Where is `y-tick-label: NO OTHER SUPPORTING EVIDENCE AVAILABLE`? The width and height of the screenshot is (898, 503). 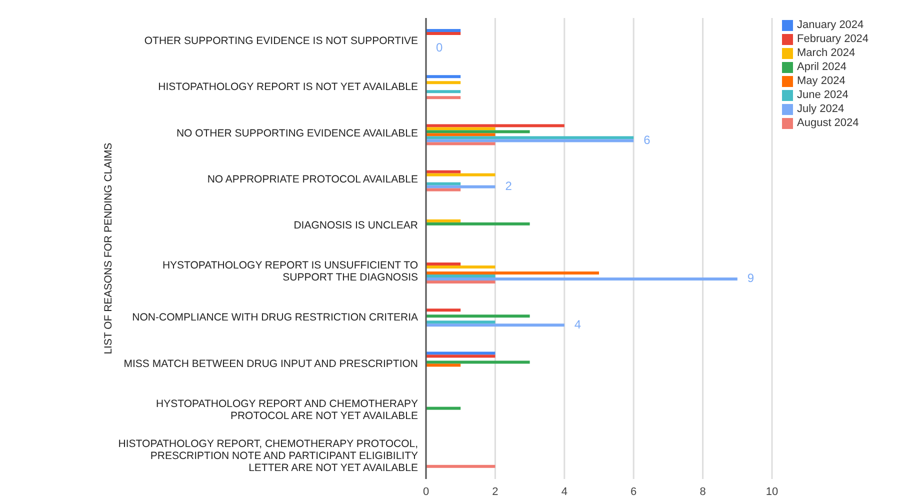
y-tick-label: NO OTHER SUPPORTING EVIDENCE AVAILABLE is located at coordinates (297, 133).